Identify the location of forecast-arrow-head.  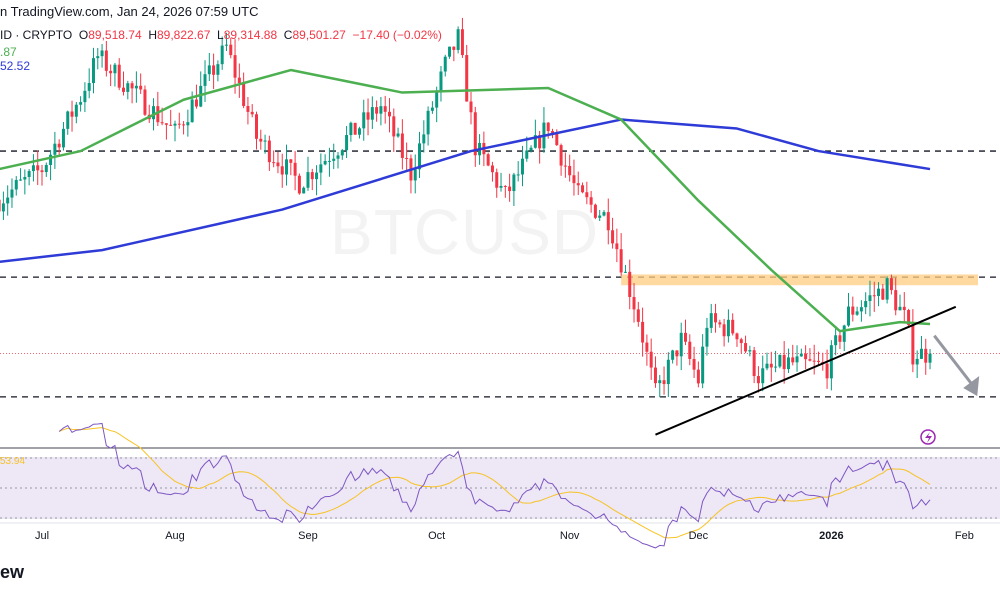
(971, 385).